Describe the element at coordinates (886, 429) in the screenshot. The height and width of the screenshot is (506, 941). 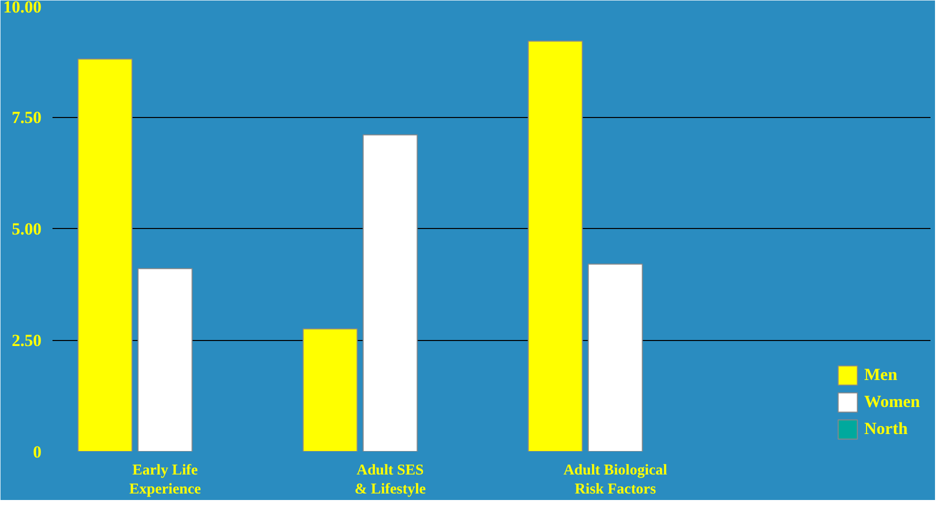
I see `legend-label: North` at that location.